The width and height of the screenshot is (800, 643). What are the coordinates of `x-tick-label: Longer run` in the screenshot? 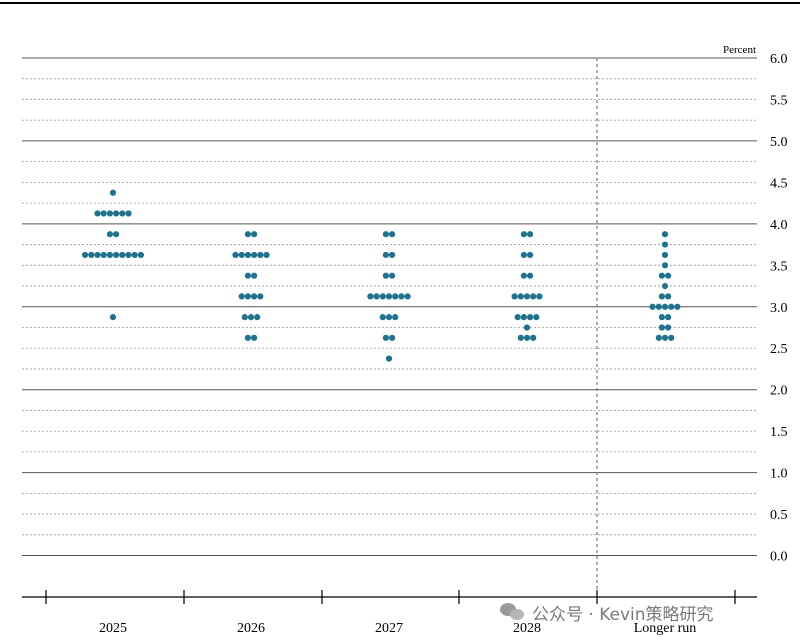 It's located at (665, 628).